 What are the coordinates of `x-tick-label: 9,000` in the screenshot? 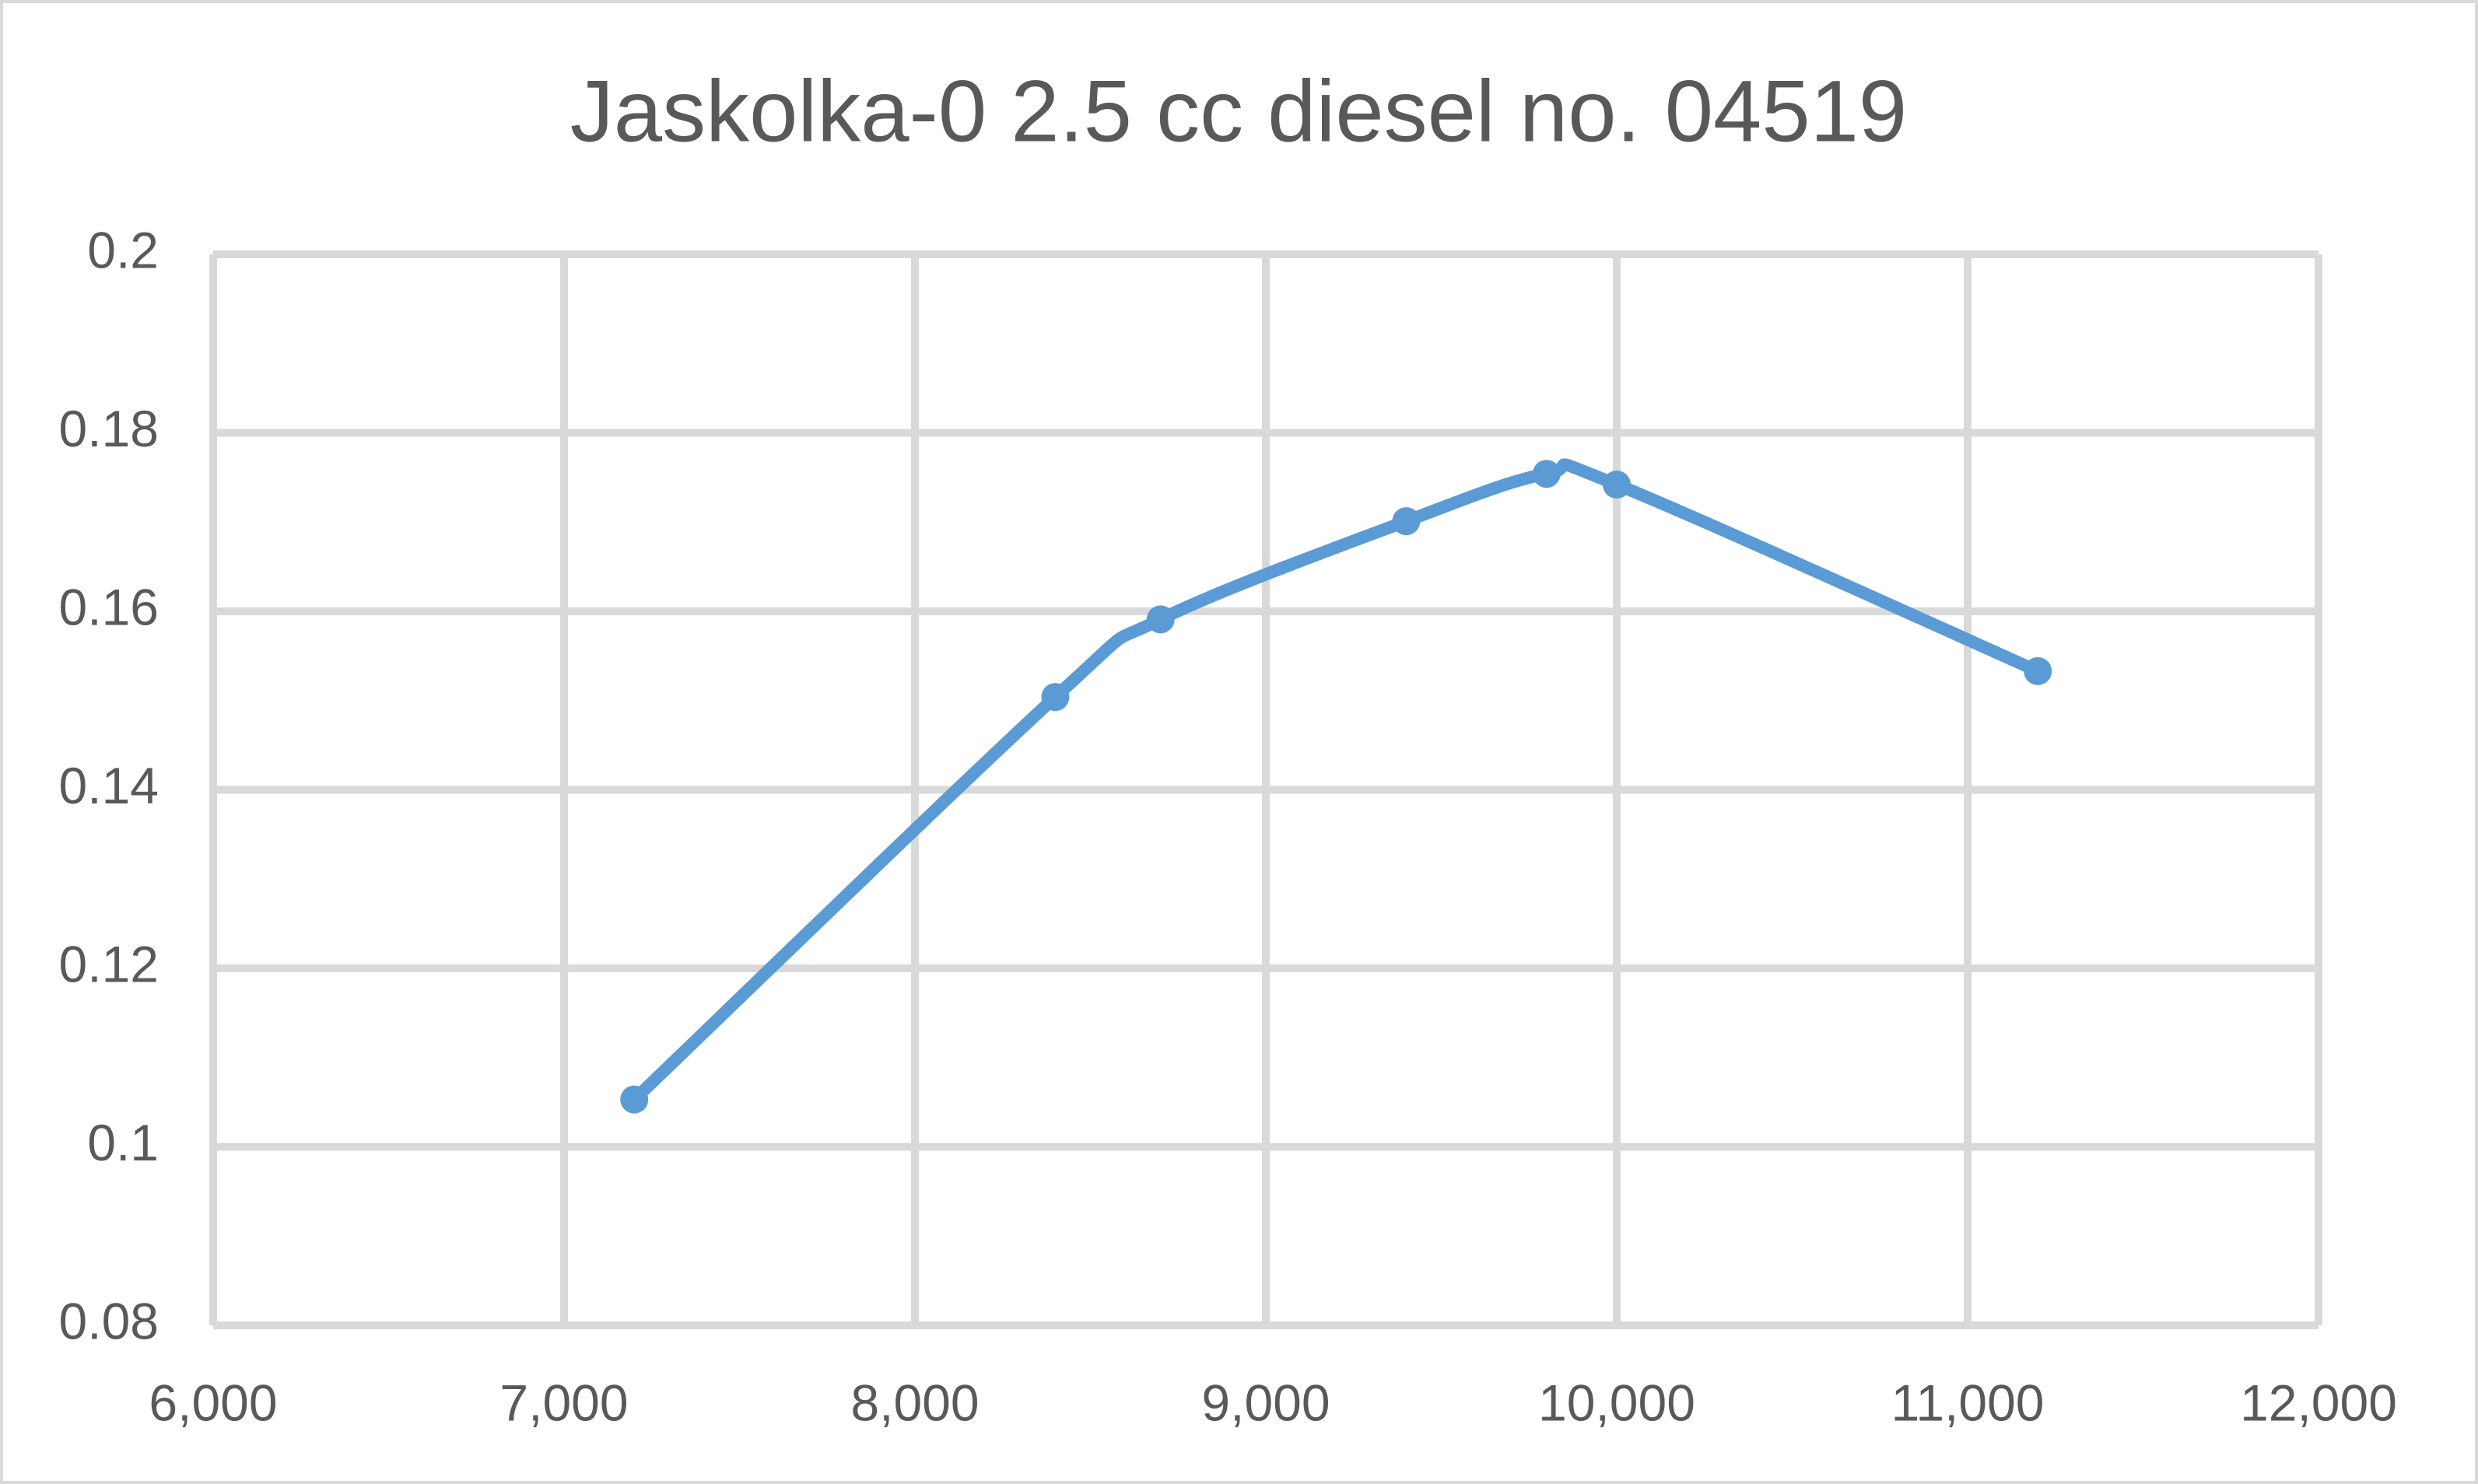 It's located at (1265, 1402).